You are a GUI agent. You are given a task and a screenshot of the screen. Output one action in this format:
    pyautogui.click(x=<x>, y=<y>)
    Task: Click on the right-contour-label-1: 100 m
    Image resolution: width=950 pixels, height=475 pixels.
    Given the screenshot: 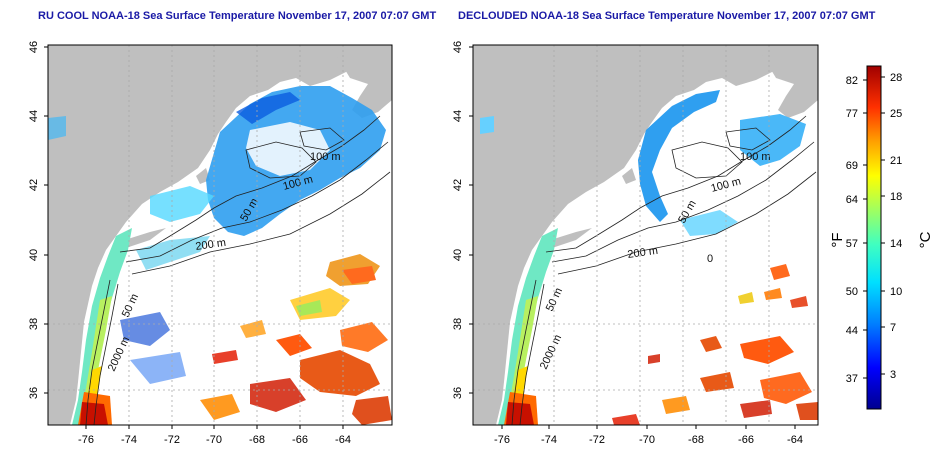 What is the action you would take?
    pyautogui.click(x=755, y=157)
    